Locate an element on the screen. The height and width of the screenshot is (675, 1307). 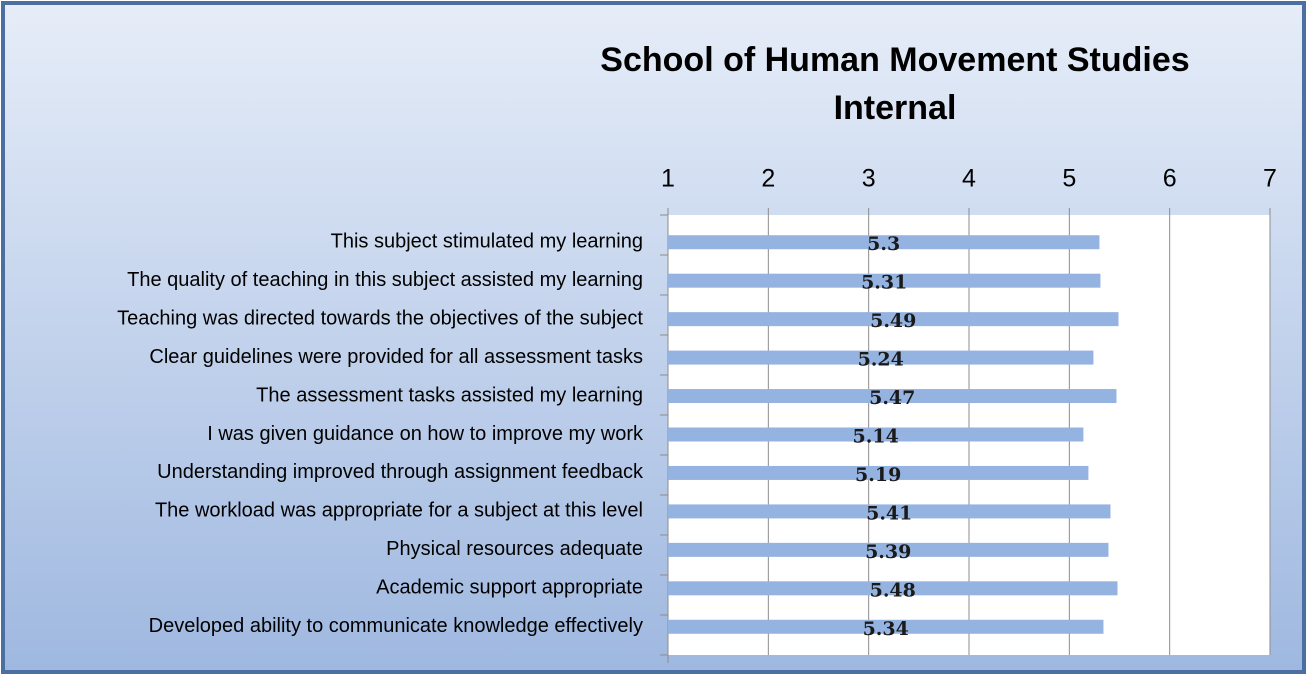
y-tick-label: Academic support appropriate is located at coordinates (509, 588).